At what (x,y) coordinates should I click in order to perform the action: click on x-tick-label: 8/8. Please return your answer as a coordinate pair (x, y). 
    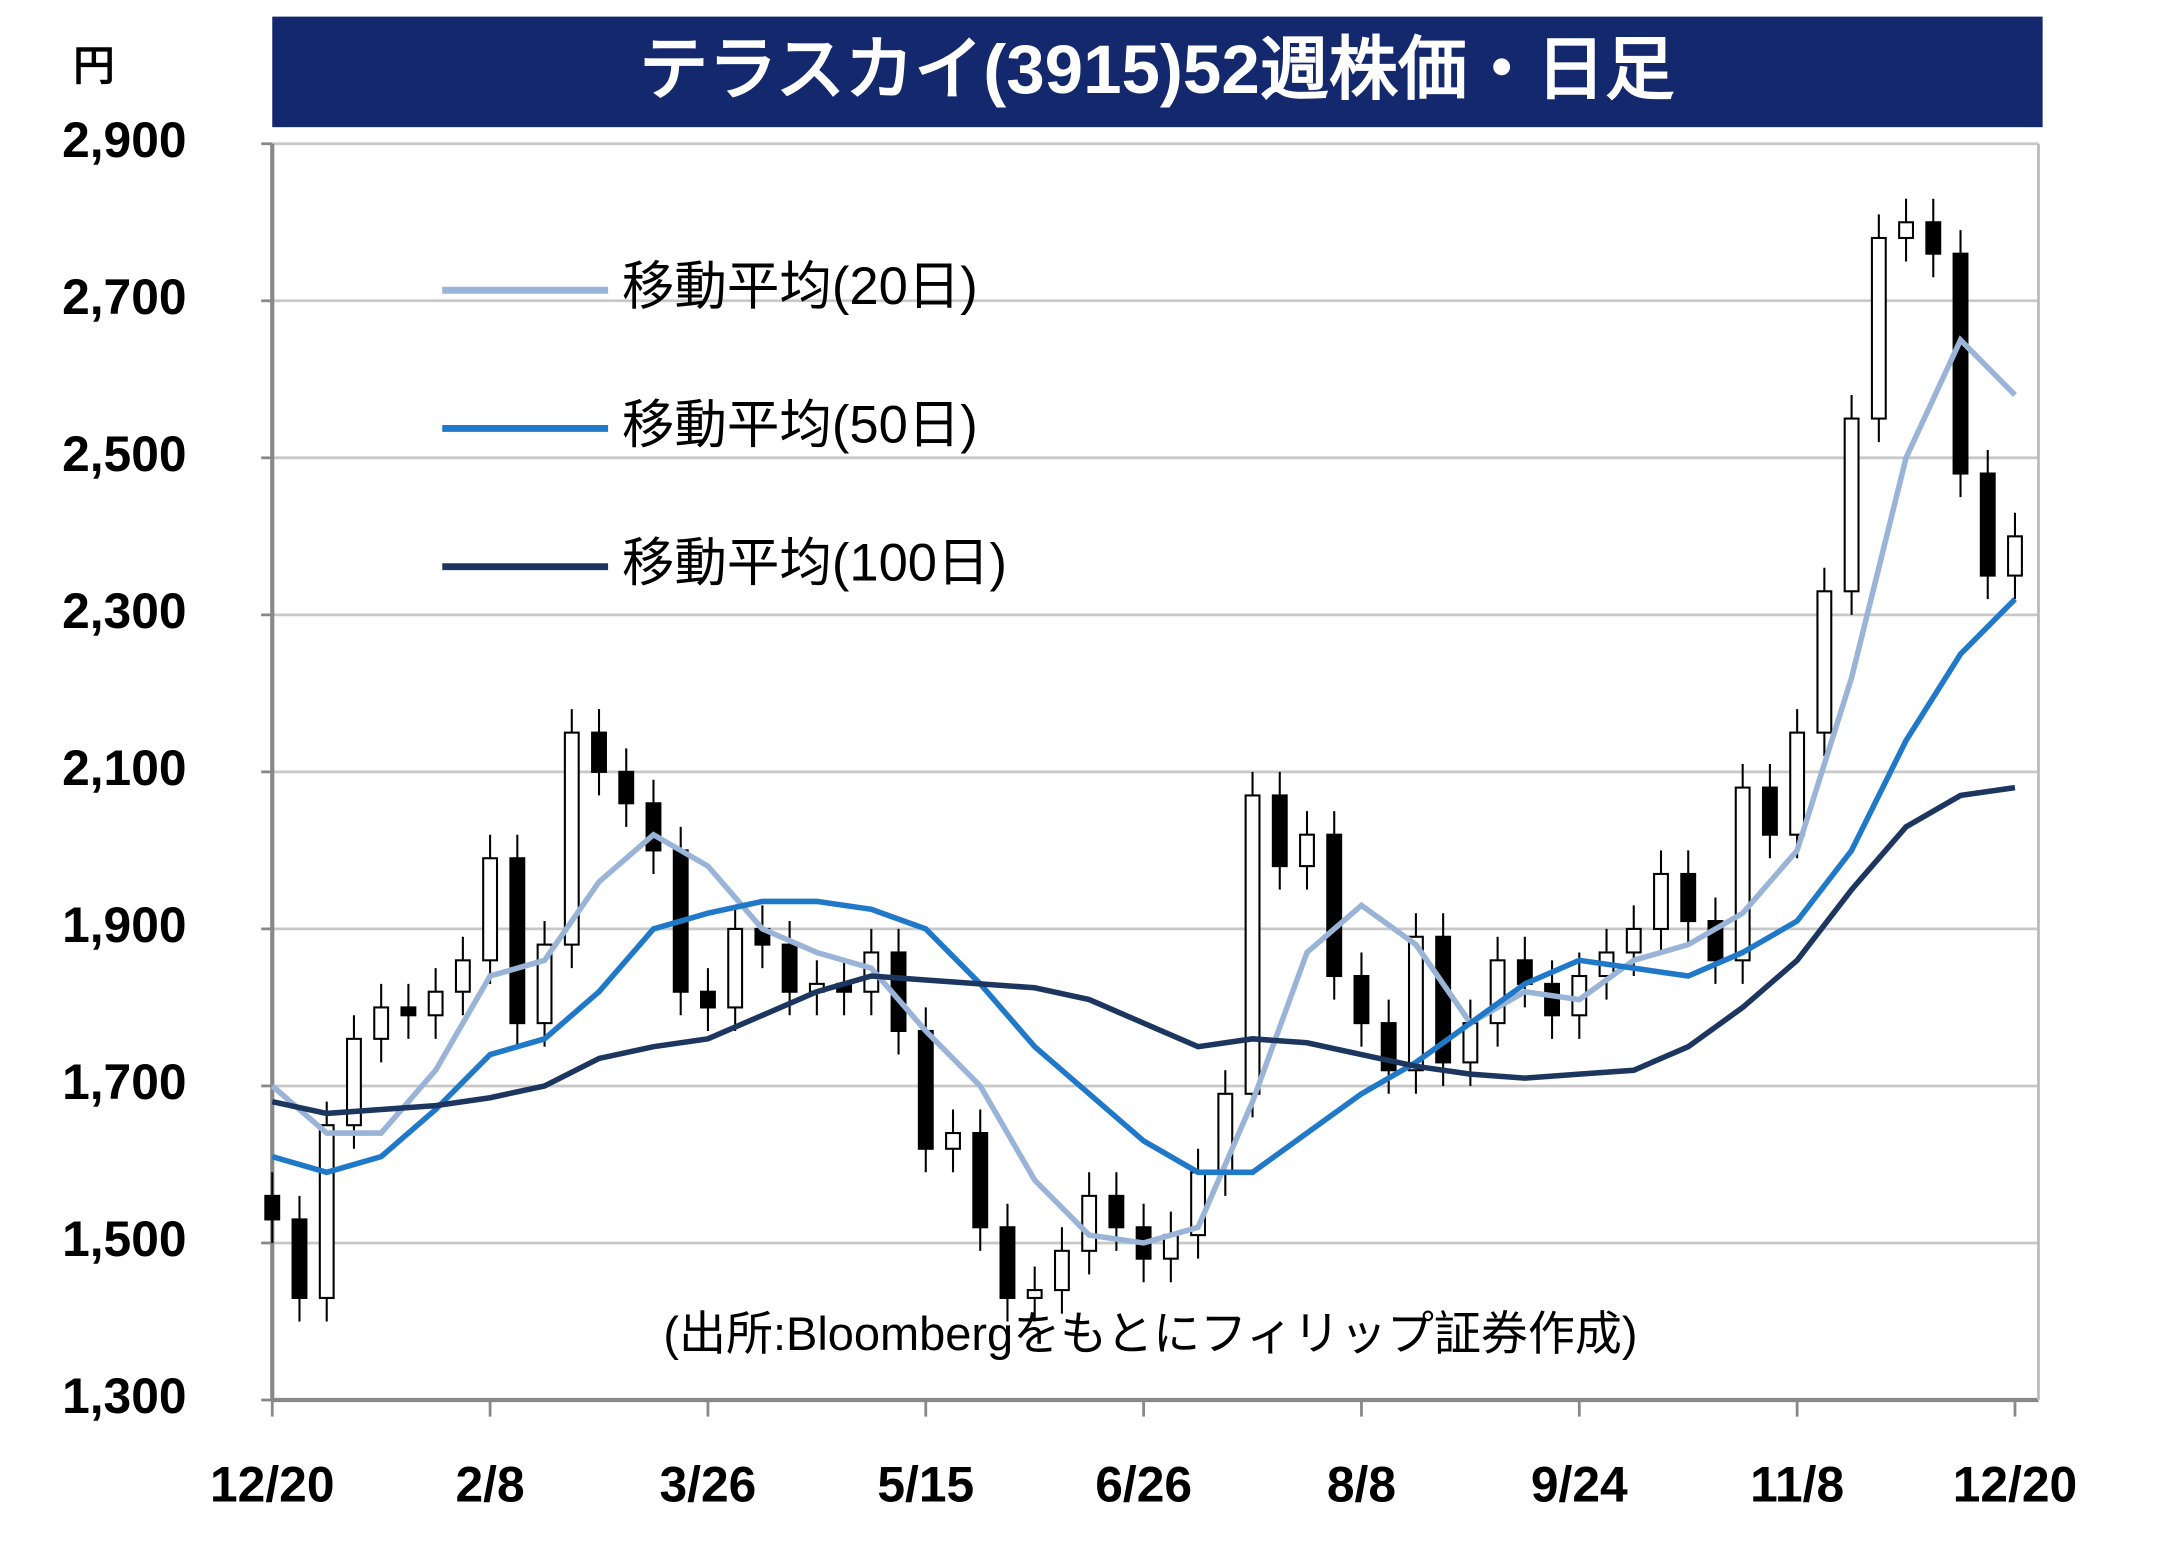
    Looking at the image, I should click on (1361, 1485).